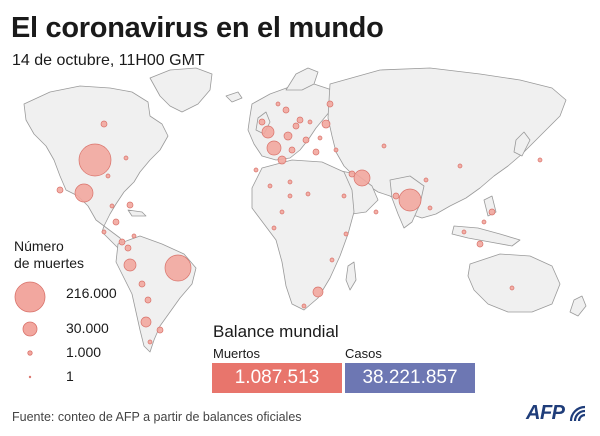 The height and width of the screenshot is (436, 600). I want to click on cases-value-box: 38.221.857, so click(410, 378).